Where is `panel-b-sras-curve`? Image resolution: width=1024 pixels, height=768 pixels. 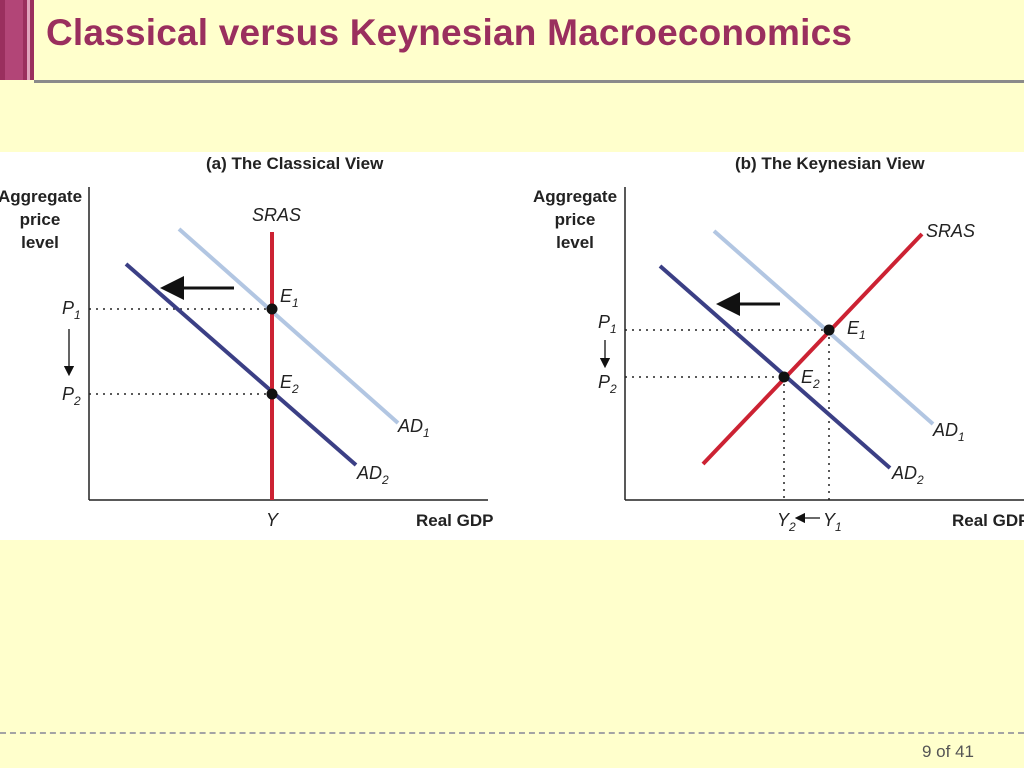
panel-b-sras-curve is located at coordinates (812, 349).